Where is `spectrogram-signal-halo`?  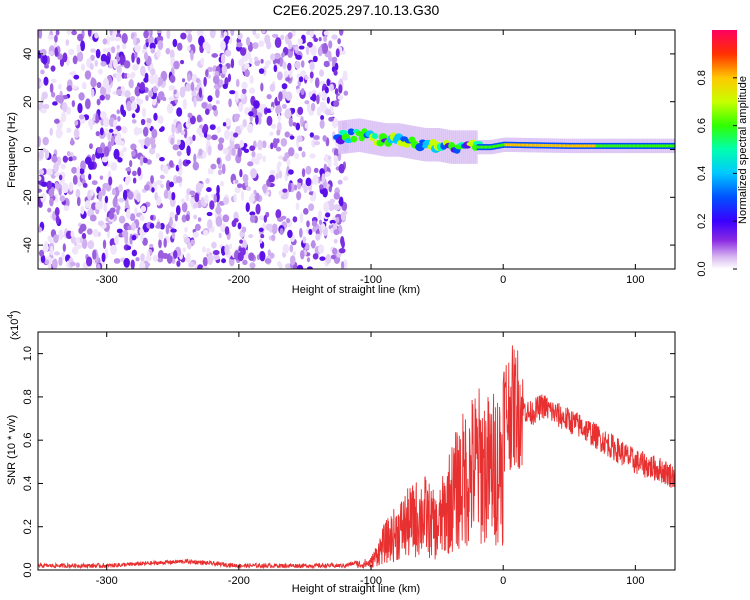
spectrogram-signal-halo is located at coordinates (351, 136).